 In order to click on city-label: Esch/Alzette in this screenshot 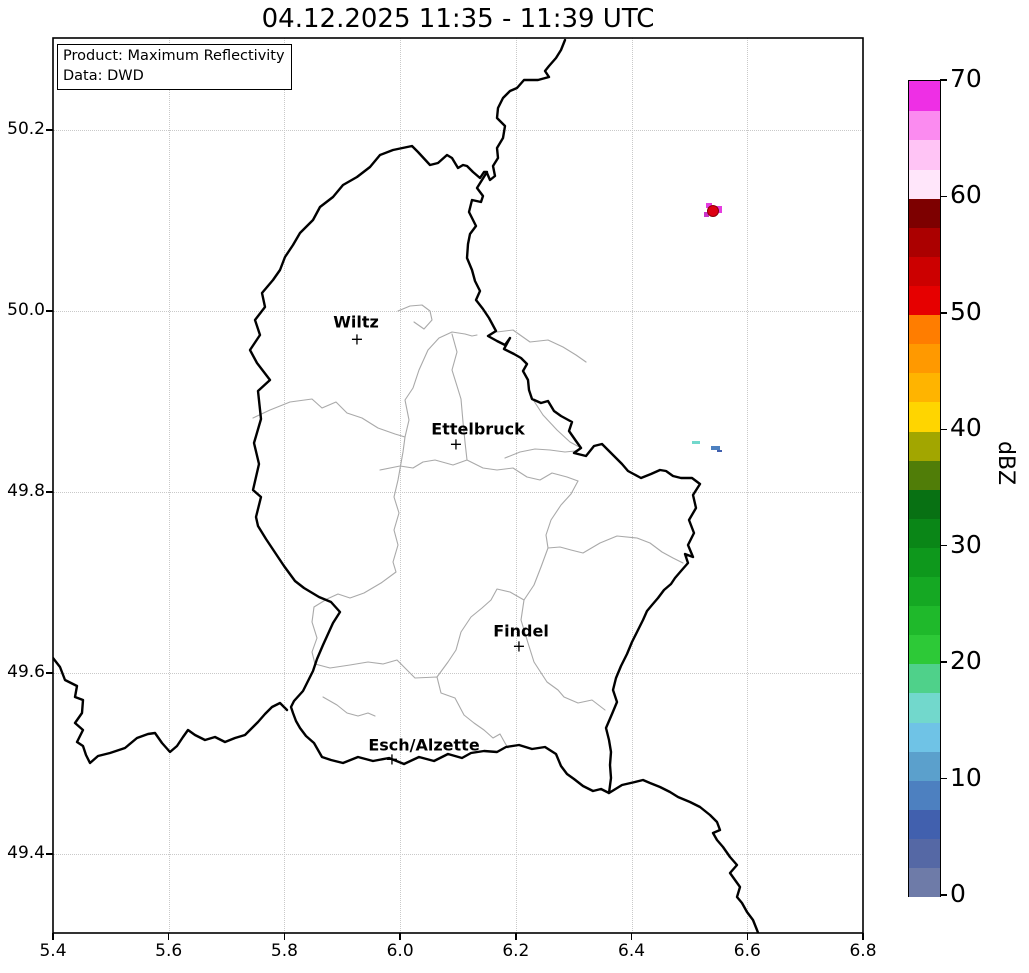, I will do `click(424, 745)`.